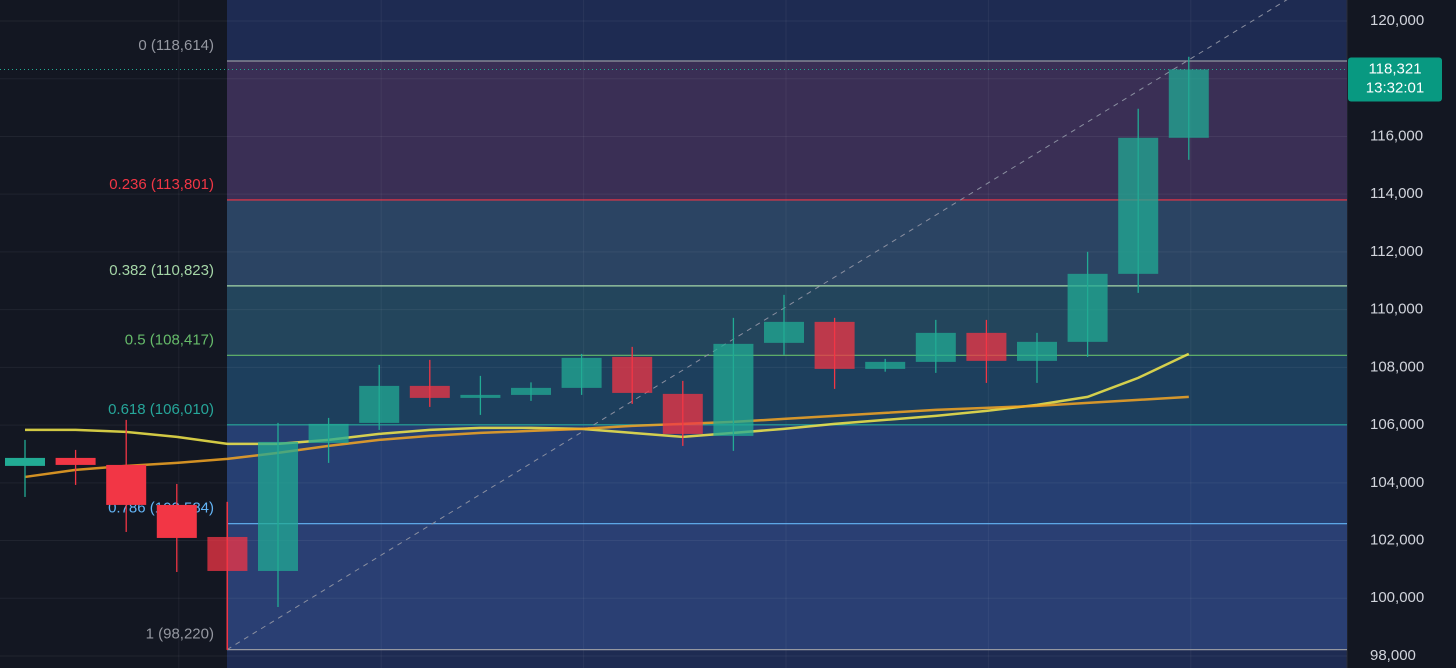 This screenshot has width=1456, height=668. Describe the element at coordinates (161, 270) in the screenshot. I see `fib-label: 0.382 (110,823)` at that location.